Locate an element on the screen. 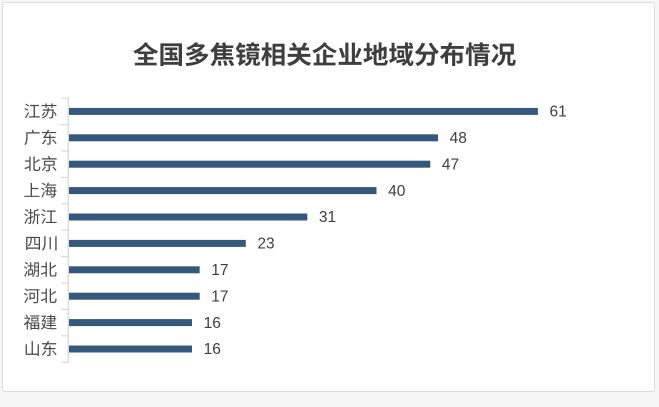 Image resolution: width=659 pixels, height=407 pixels. svg-text: 31 is located at coordinates (327, 217).